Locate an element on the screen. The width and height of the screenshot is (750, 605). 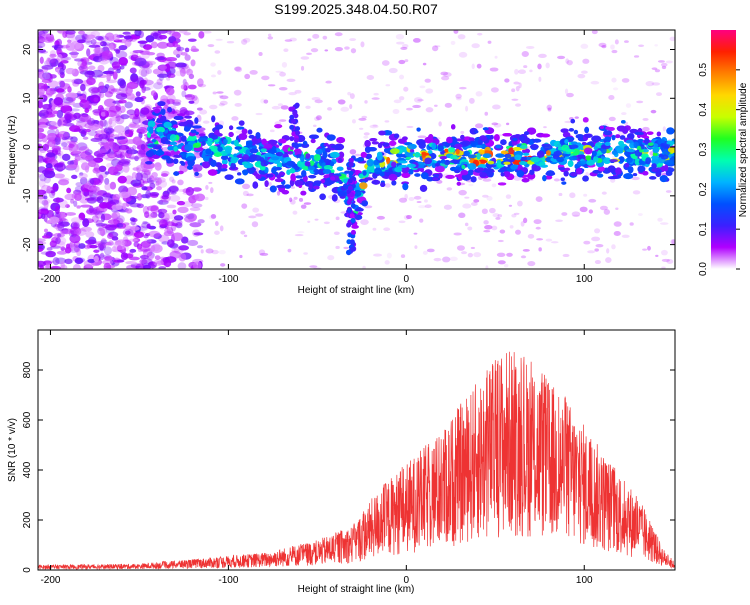
y-tick-label: 200 is located at coordinates (27, 519).